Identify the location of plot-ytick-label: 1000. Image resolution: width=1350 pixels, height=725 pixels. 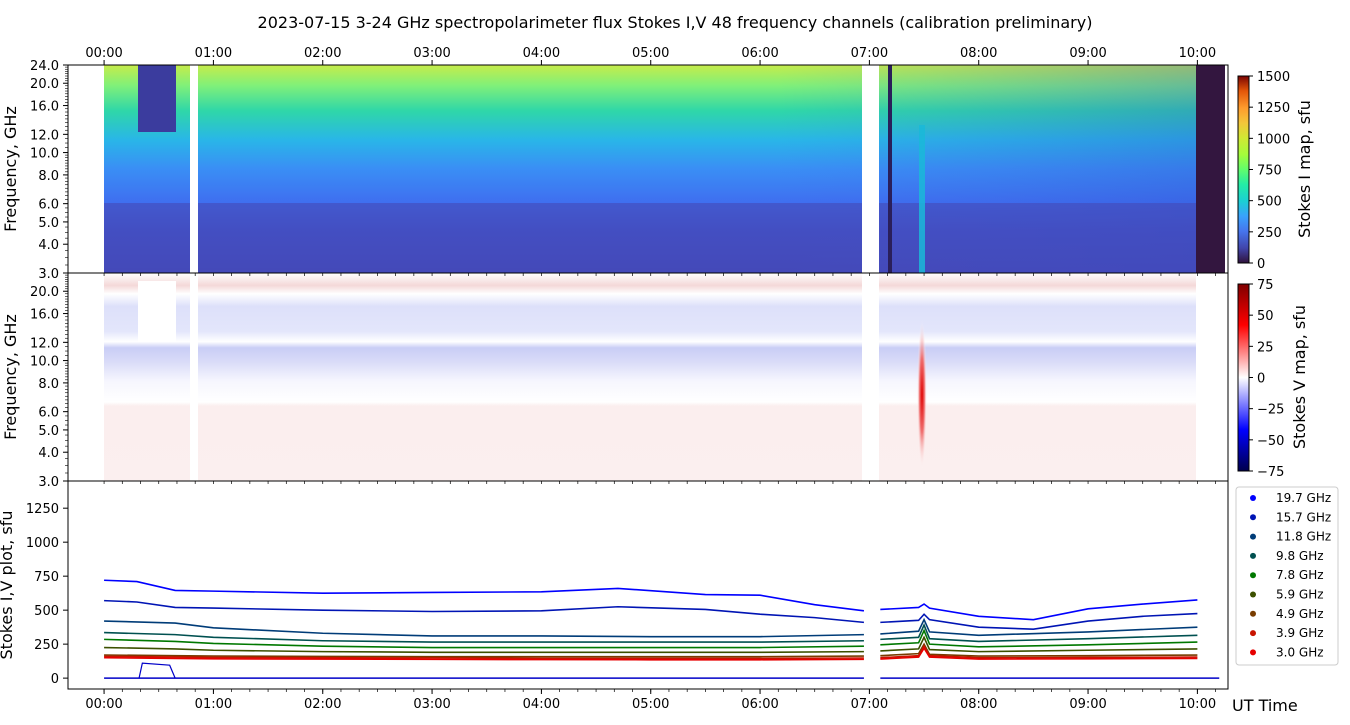
(42, 543).